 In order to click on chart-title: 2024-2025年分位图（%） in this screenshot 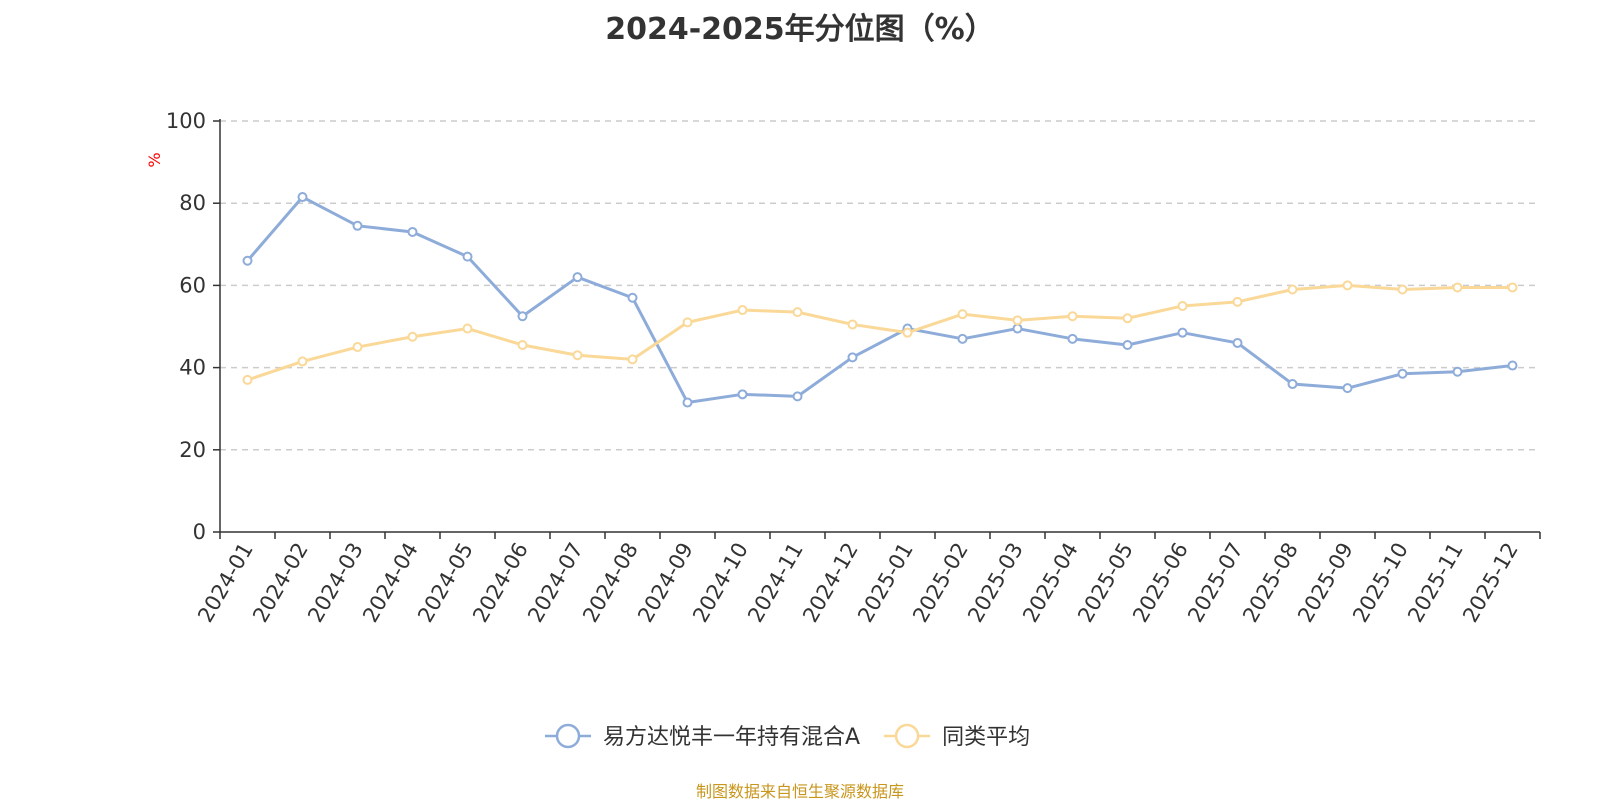, I will do `click(800, 29)`.